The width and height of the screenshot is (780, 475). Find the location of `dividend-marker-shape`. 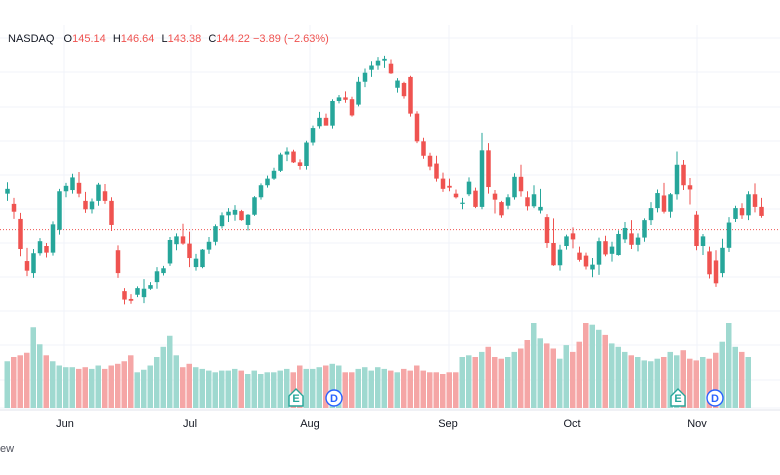

dividend-marker-shape is located at coordinates (715, 398).